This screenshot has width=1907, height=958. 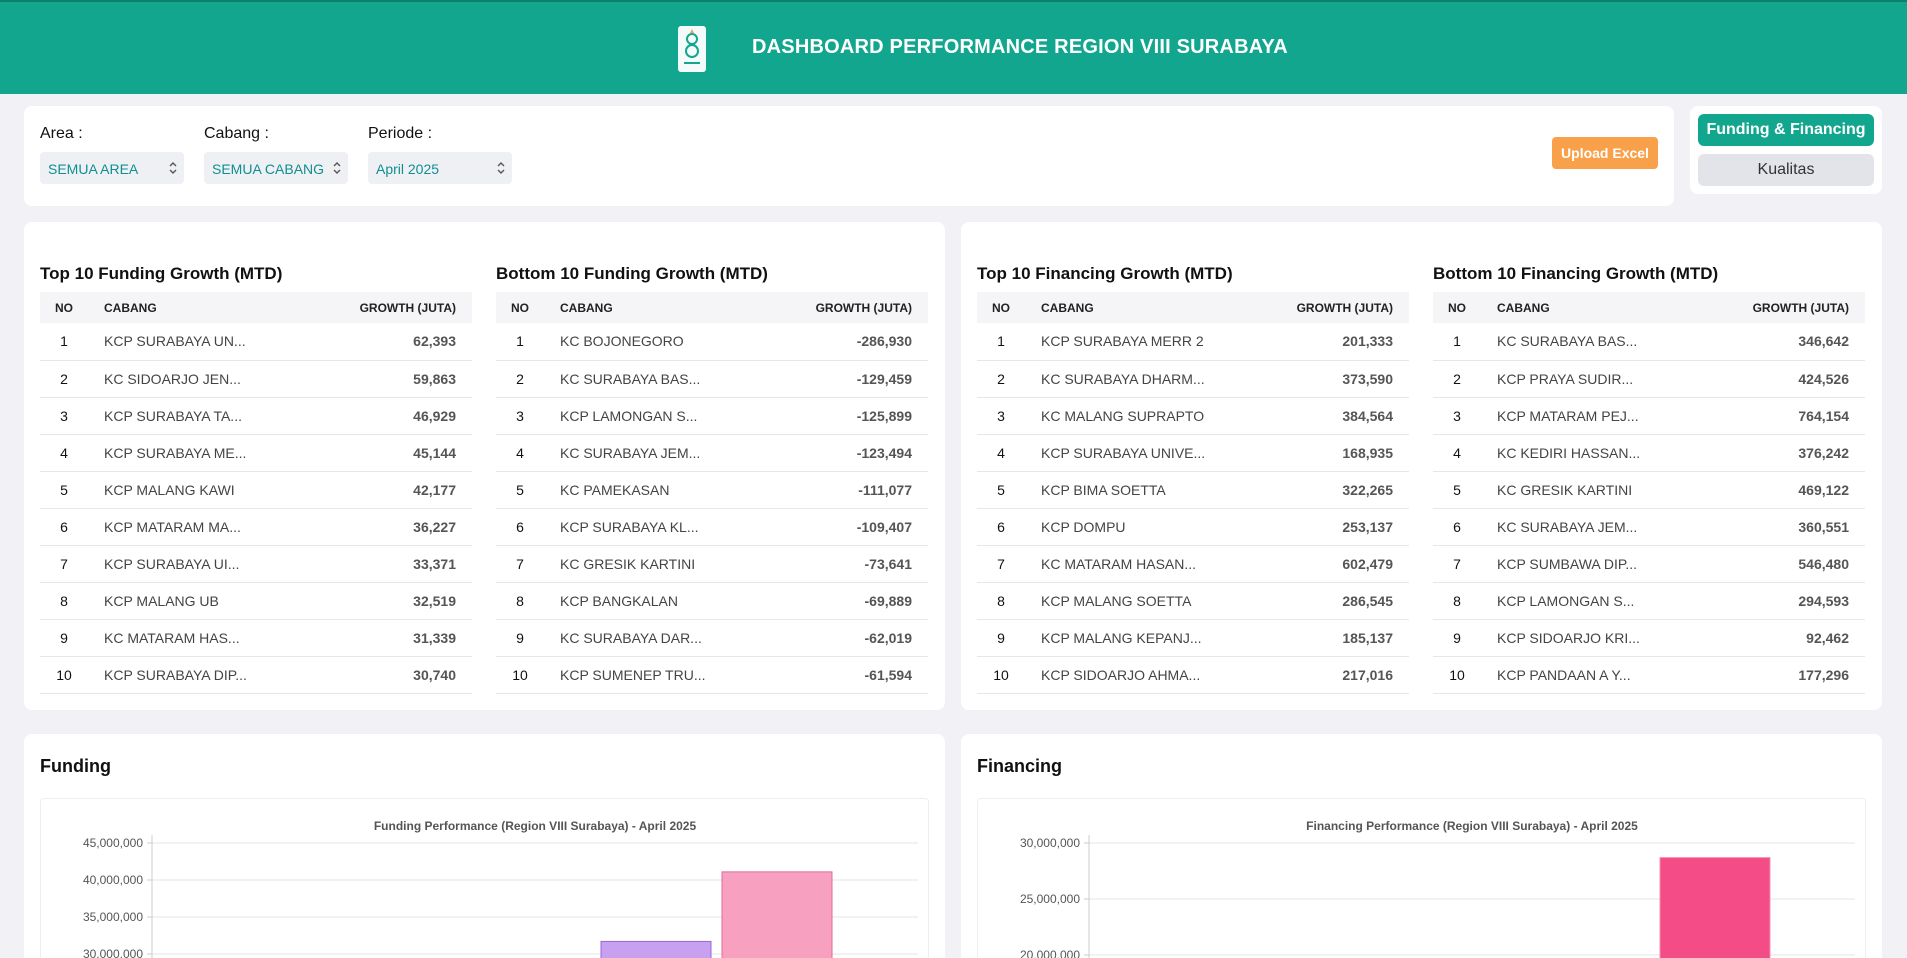 I want to click on row-growth: 346,642, so click(x=1823, y=341).